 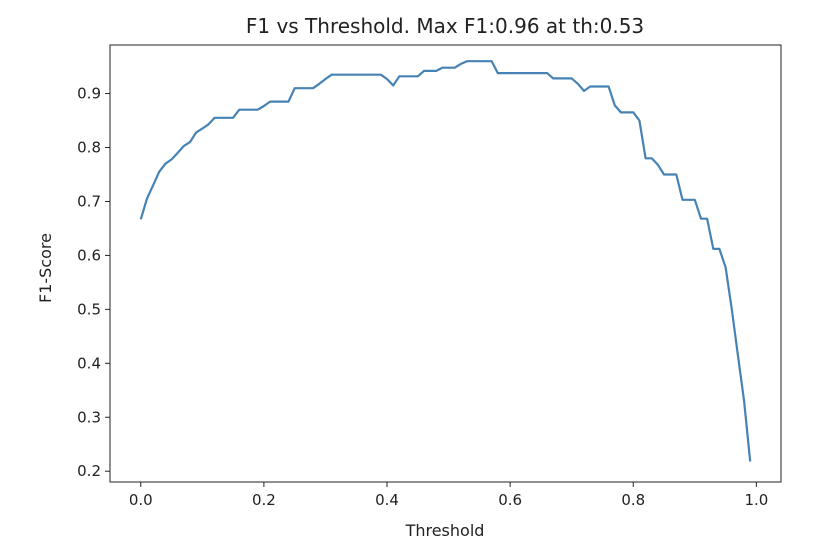 What do you see at coordinates (510, 500) in the screenshot?
I see `x-tick-label: 0.6` at bounding box center [510, 500].